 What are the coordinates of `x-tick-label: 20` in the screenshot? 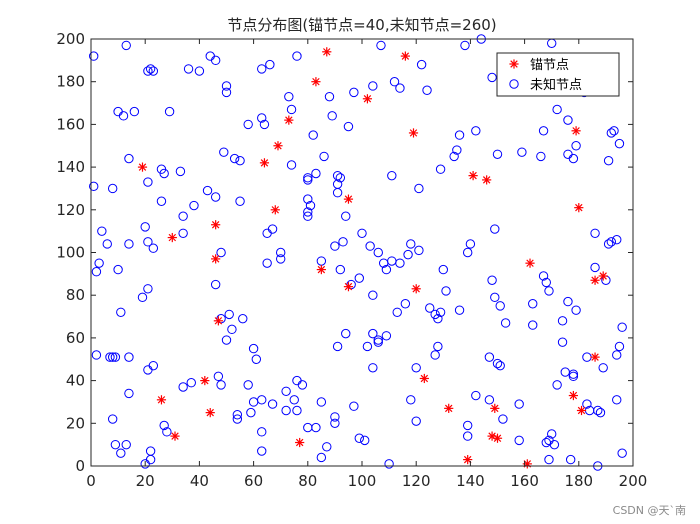 It's located at (145, 481).